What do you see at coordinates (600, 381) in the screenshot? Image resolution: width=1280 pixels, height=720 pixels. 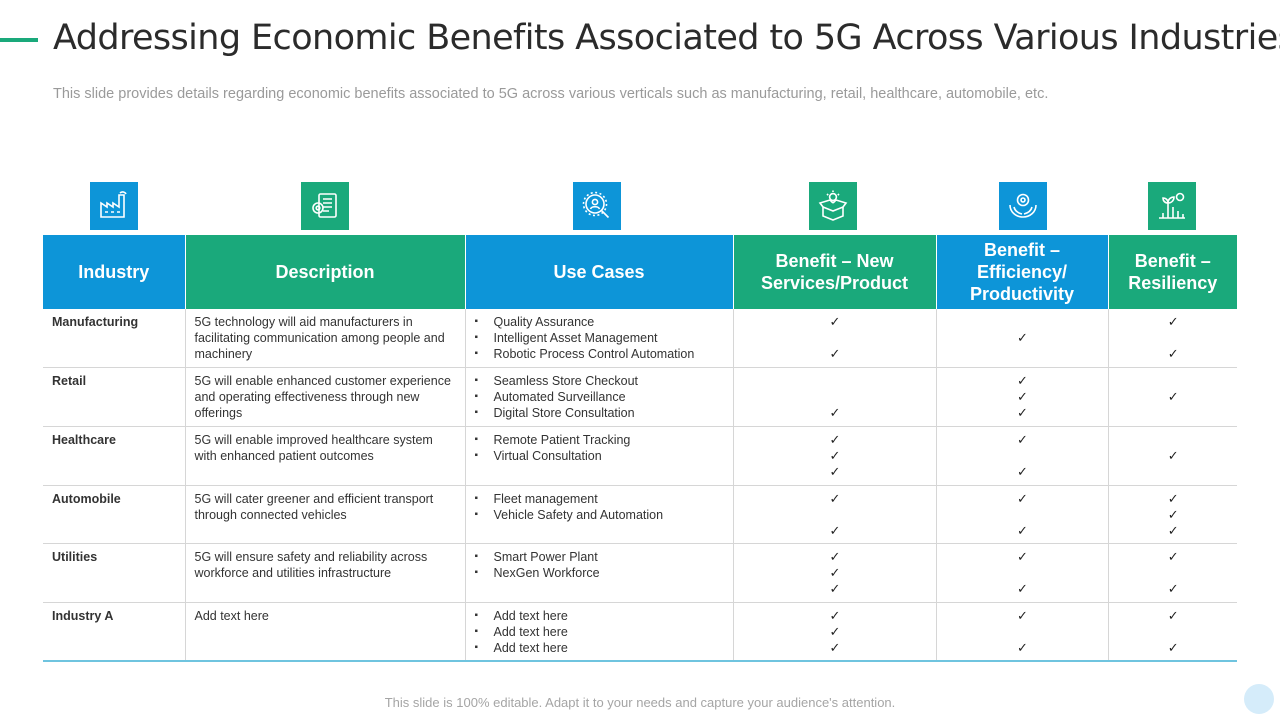 I see `use-case-item: Seamless Store Checkout` at bounding box center [600, 381].